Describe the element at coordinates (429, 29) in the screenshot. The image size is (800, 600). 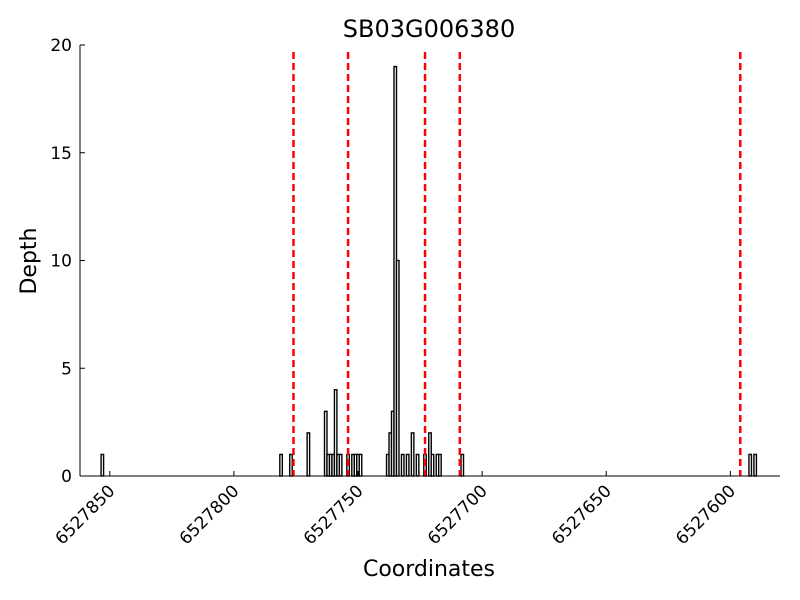
I see `chart-title: SB03G006380` at that location.